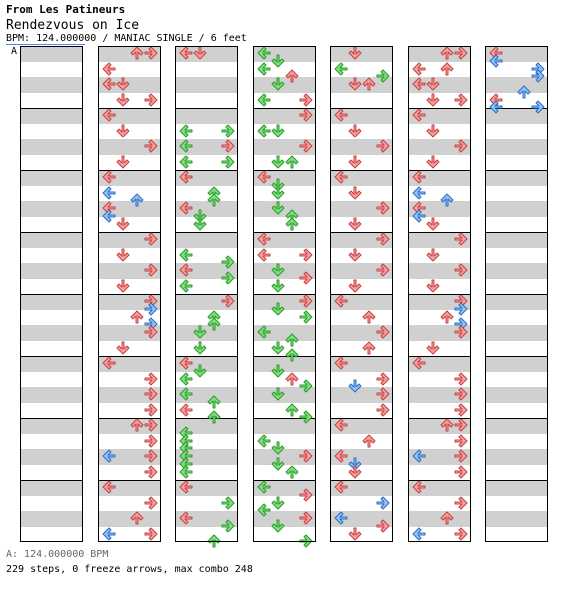  I want to click on chart-column, so click(439, 294).